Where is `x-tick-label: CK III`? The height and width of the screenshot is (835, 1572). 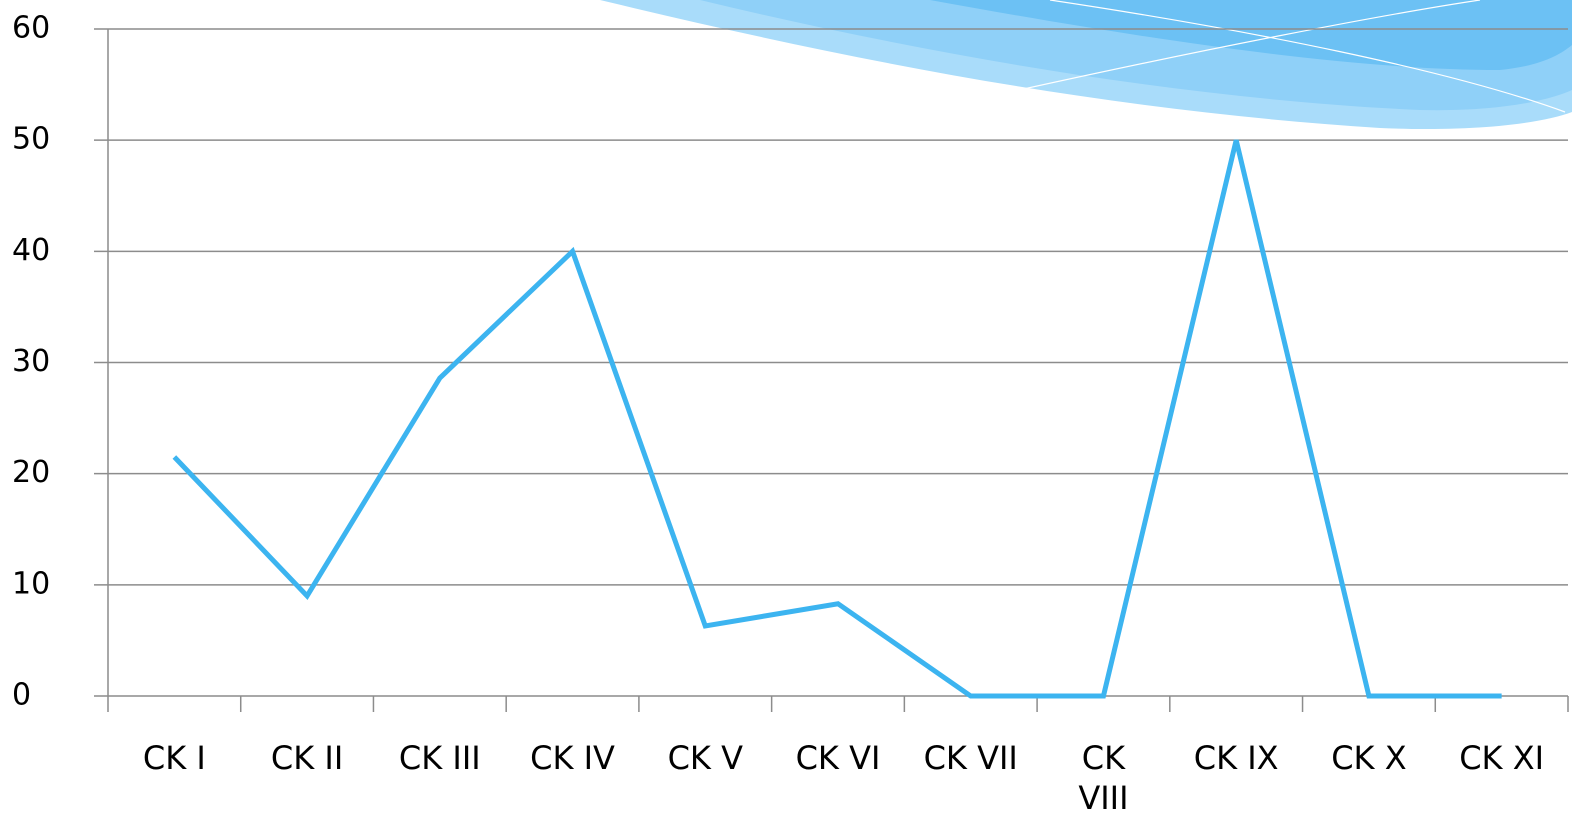 x-tick-label: CK III is located at coordinates (439, 758).